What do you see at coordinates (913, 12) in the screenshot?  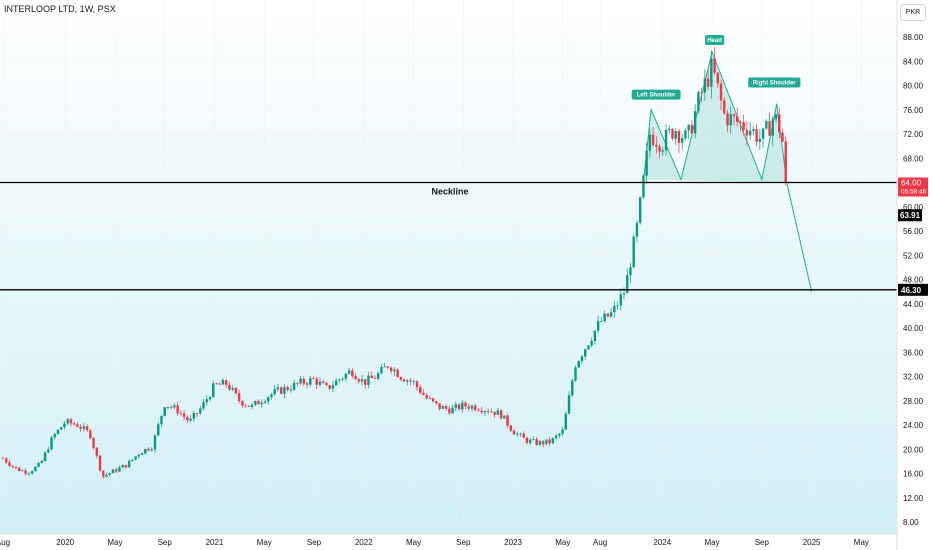 I see `currency-button: PKR` at bounding box center [913, 12].